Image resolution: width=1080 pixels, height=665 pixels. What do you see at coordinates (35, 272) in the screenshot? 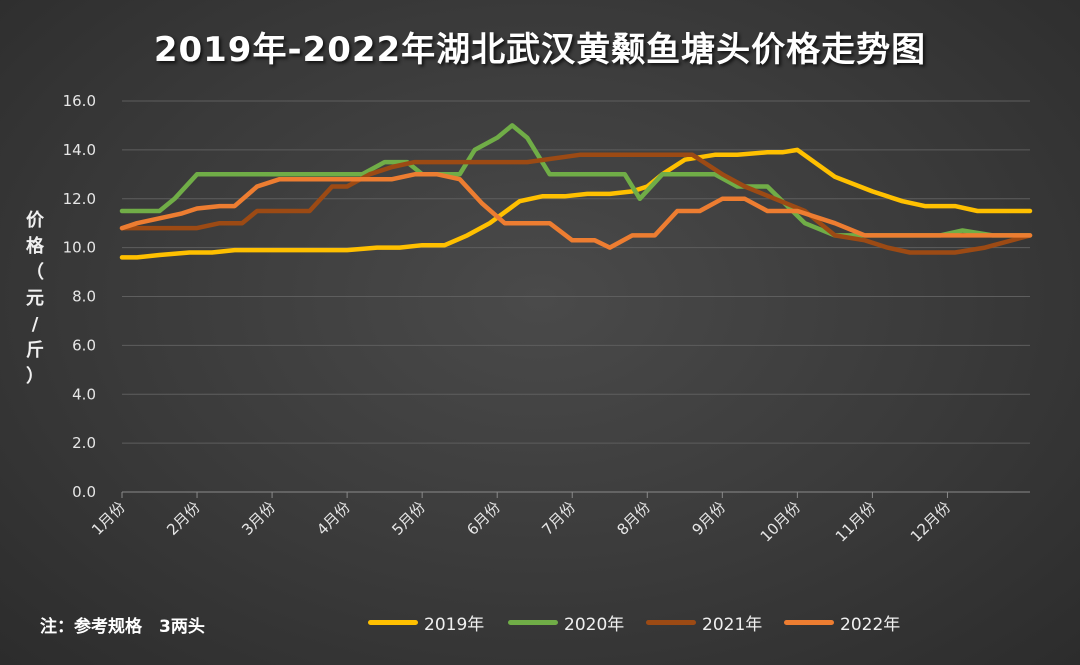
I see `y-label-char: （` at bounding box center [35, 272].